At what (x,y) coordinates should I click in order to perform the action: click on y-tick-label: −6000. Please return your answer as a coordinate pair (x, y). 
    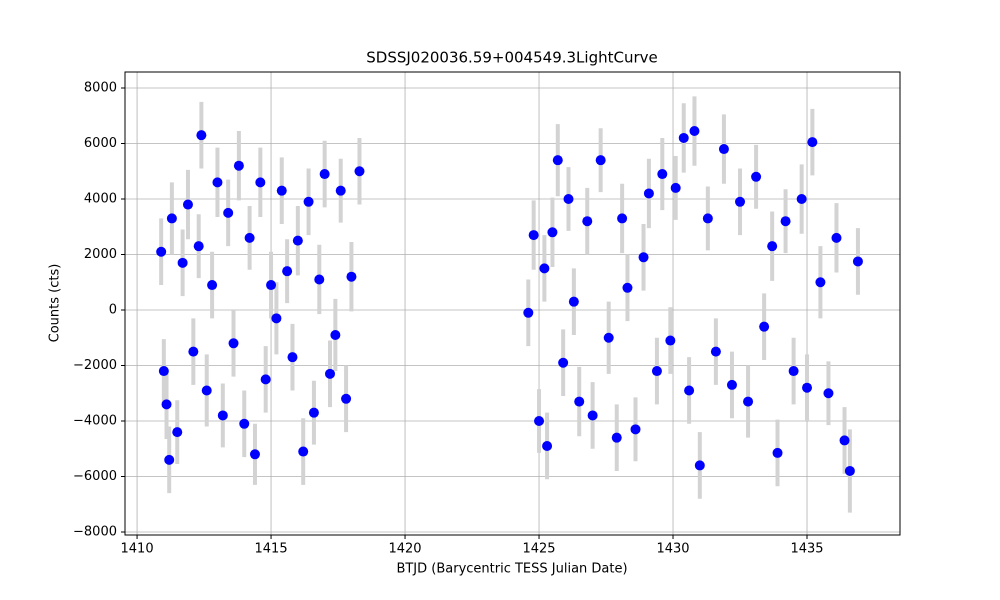
    Looking at the image, I should click on (95, 476).